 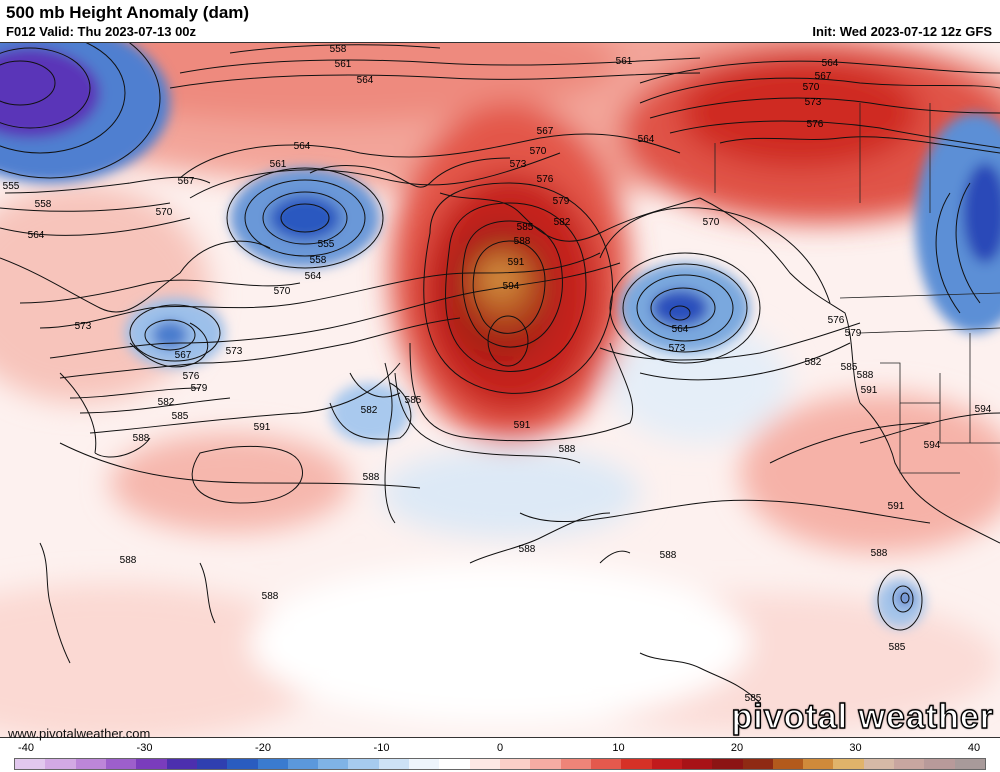 I want to click on colorbar-tick-label: -20, so click(x=263, y=748).